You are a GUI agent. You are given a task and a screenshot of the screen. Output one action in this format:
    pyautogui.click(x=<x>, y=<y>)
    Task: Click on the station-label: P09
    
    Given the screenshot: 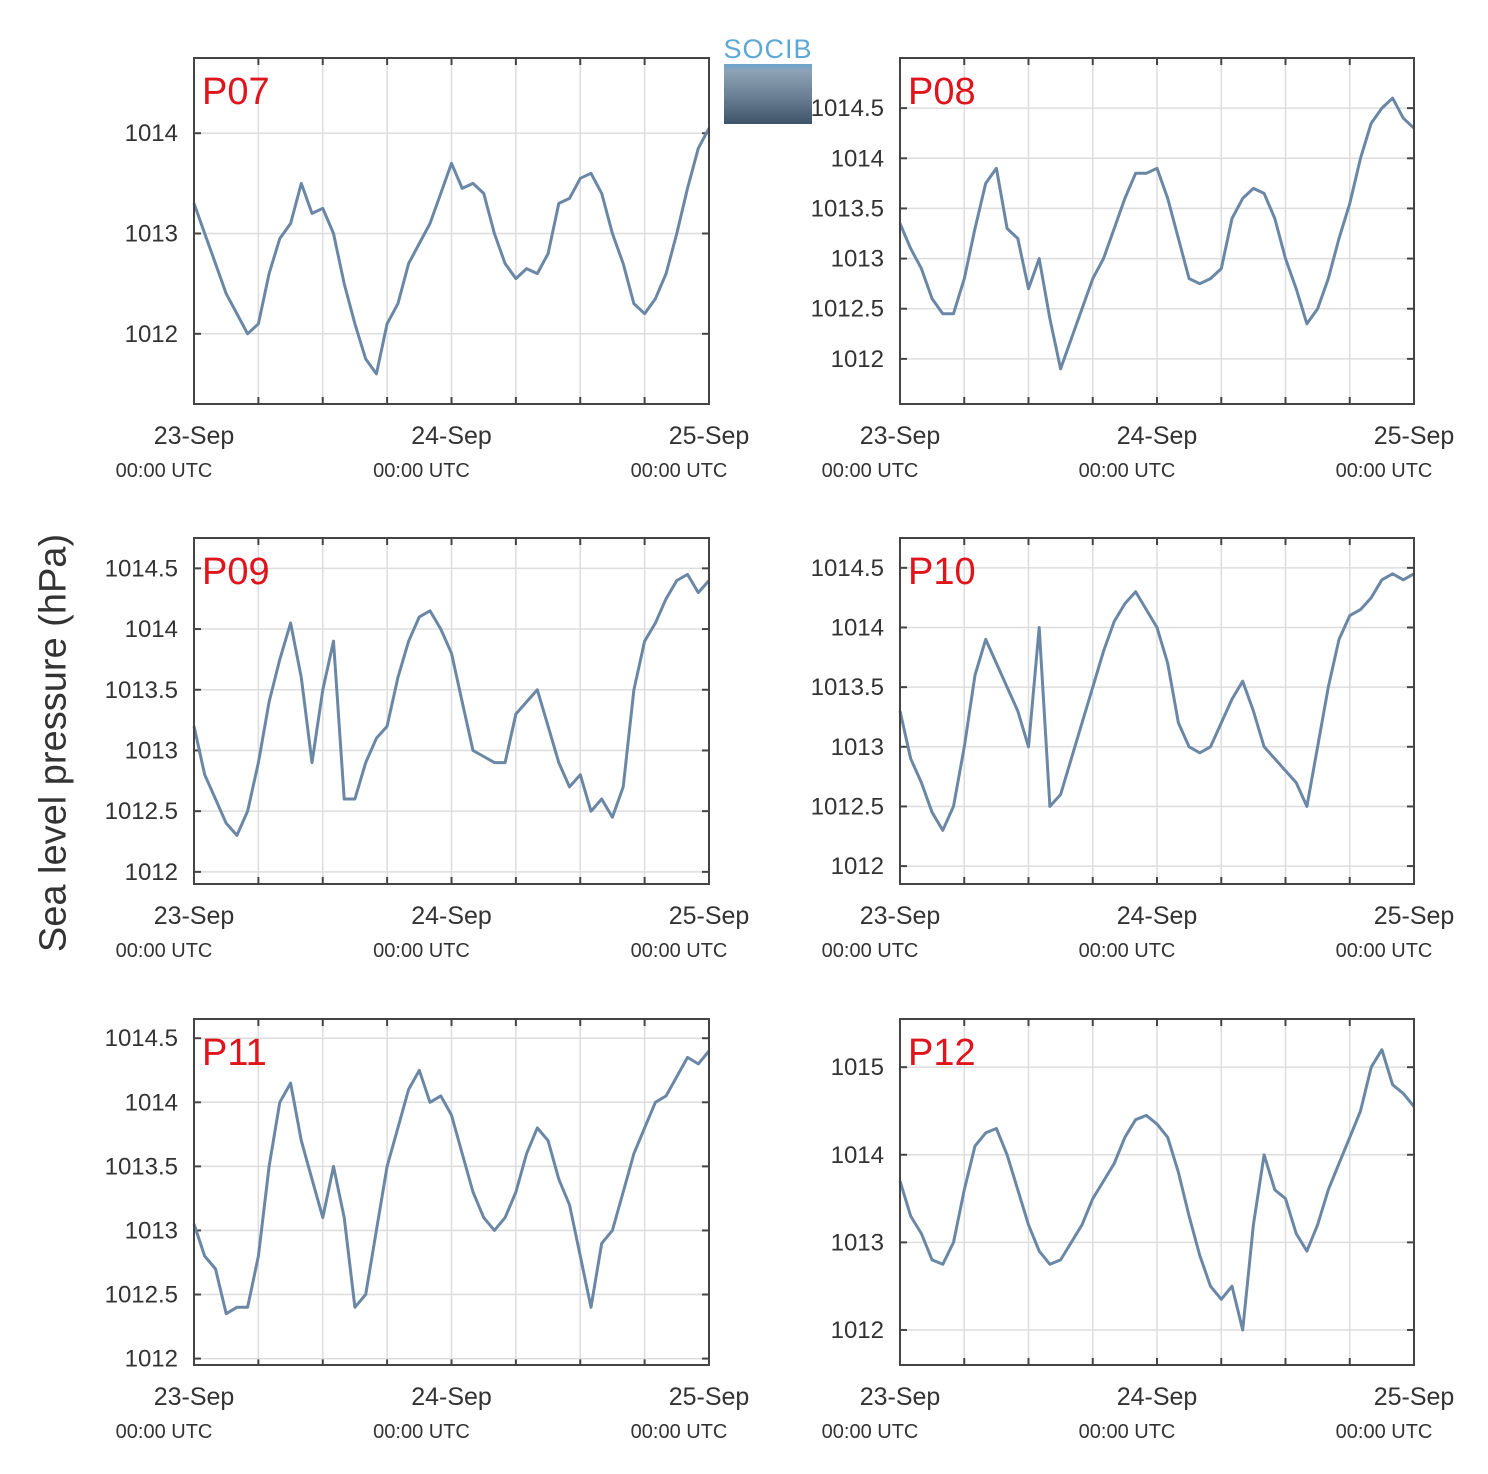 What is the action you would take?
    pyautogui.click(x=236, y=572)
    